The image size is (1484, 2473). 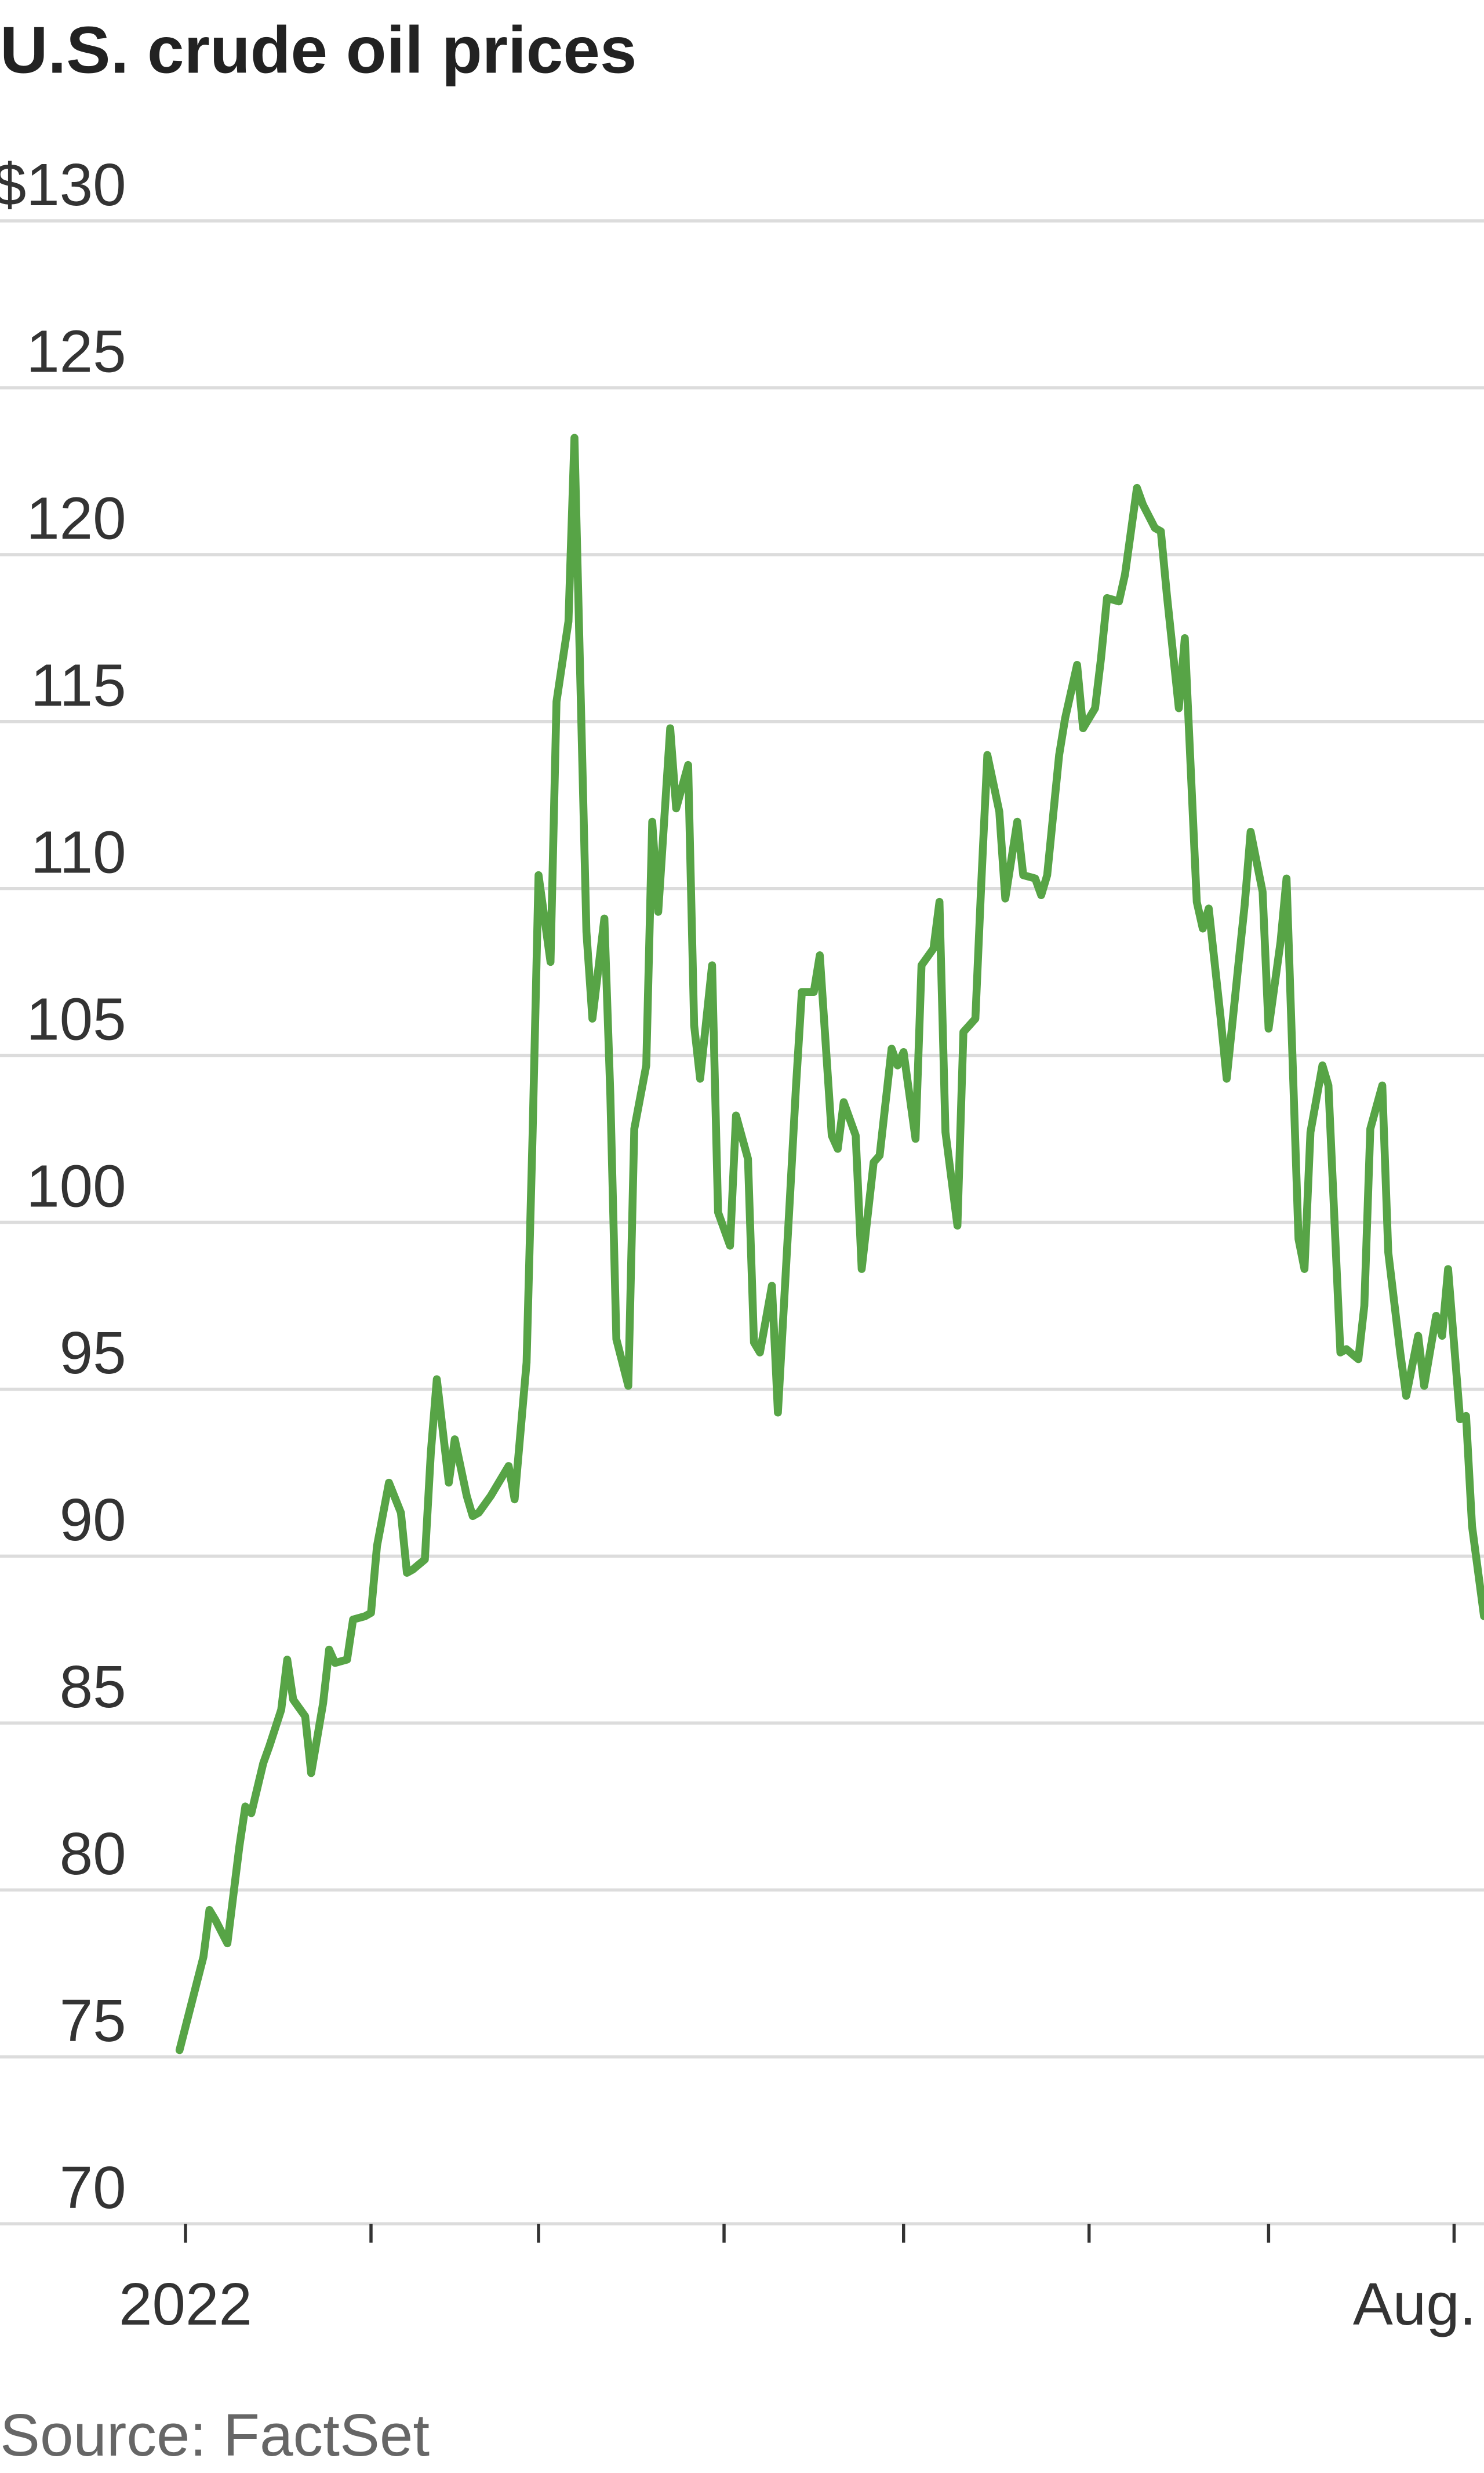 What do you see at coordinates (76, 351) in the screenshot?
I see `y-tick-label: 125` at bounding box center [76, 351].